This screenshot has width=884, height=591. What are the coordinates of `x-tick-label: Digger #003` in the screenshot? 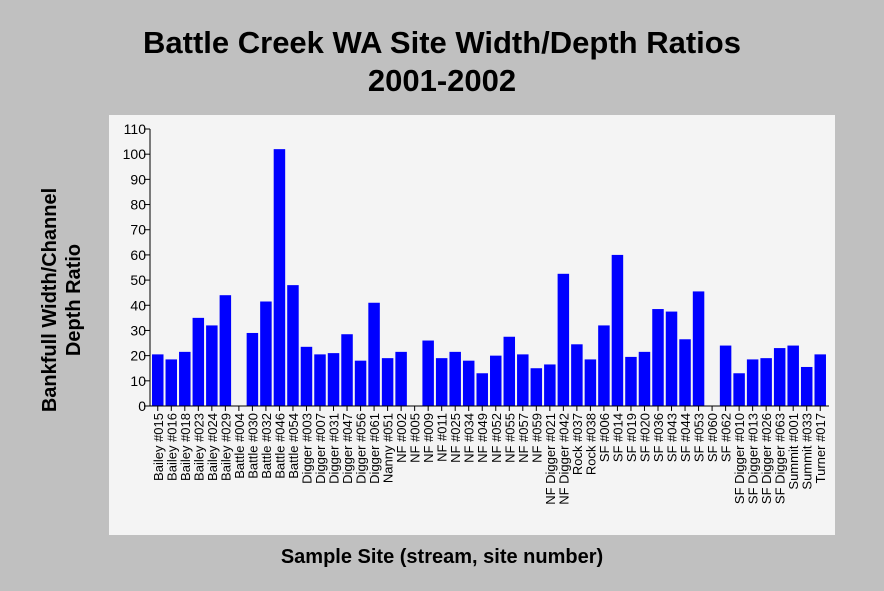 It's located at (306, 448).